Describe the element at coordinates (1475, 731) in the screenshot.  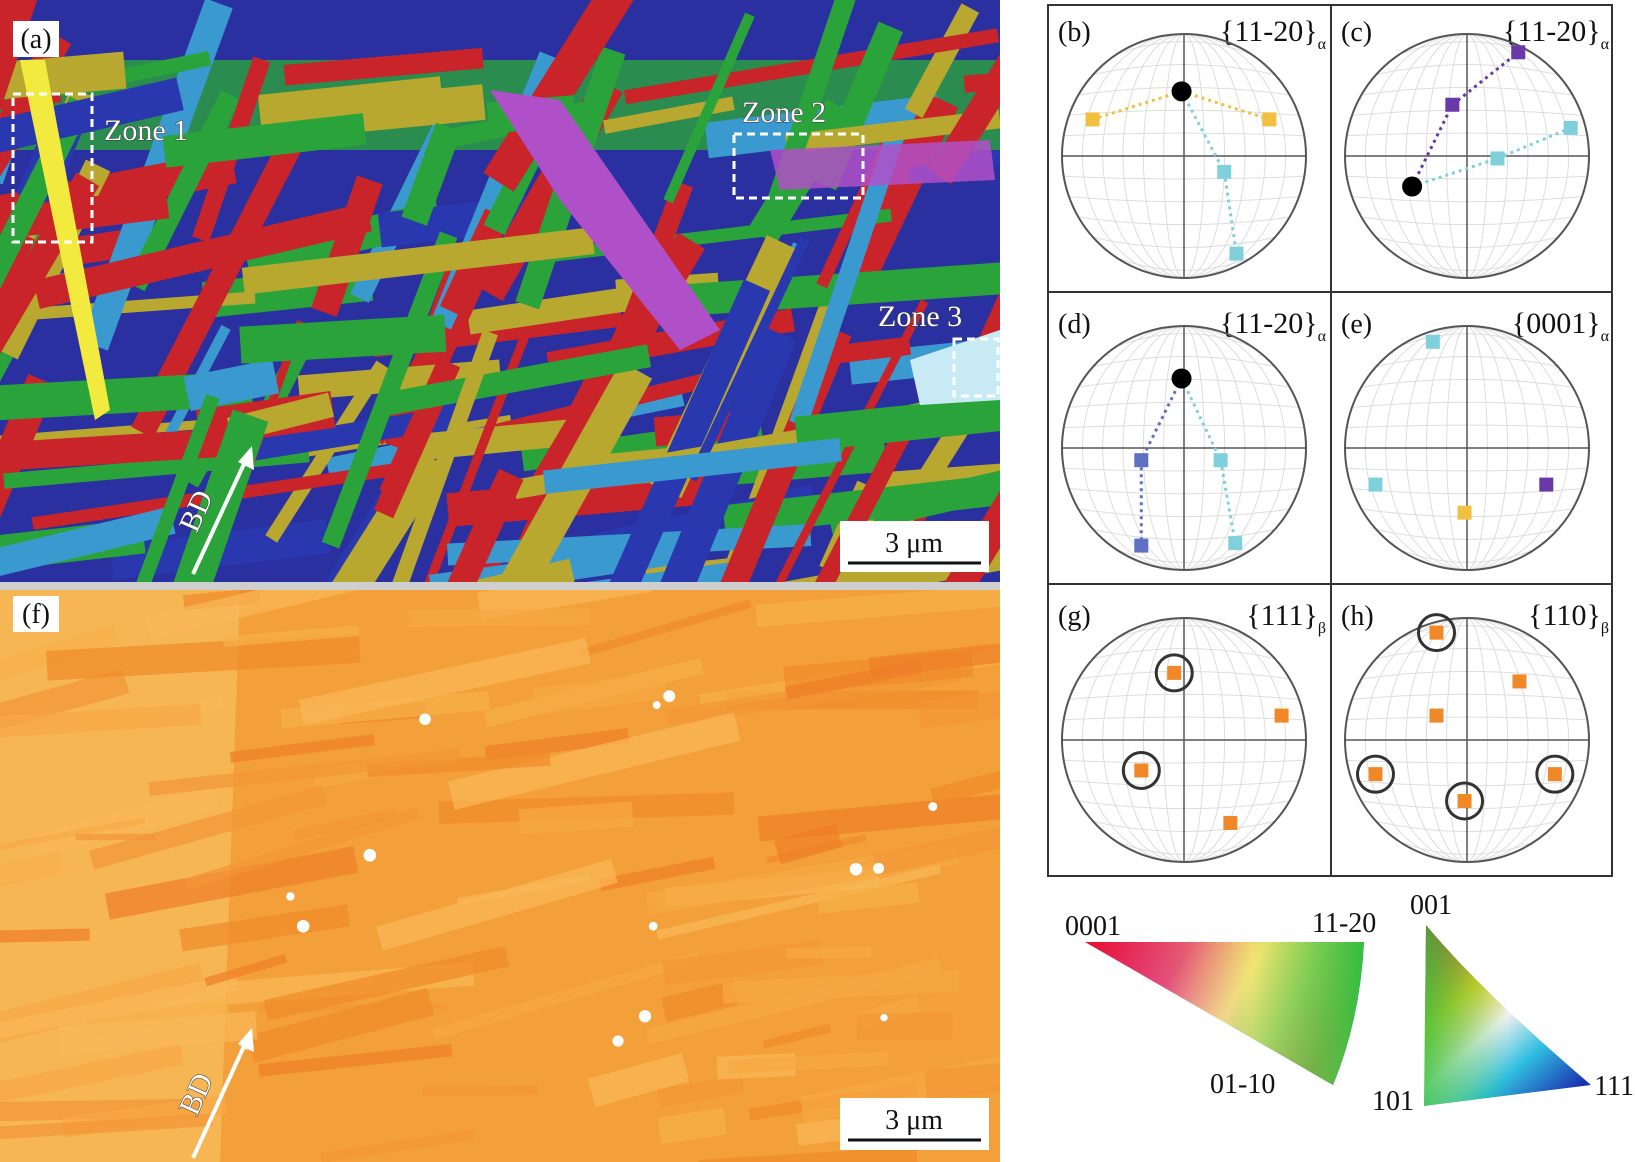
I see `pole-figure: (h) {110}β` at that location.